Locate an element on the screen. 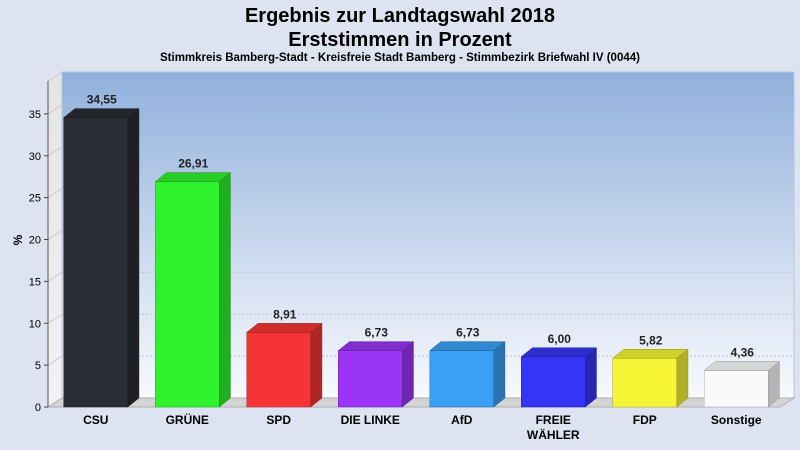 The width and height of the screenshot is (800, 450). category-label: SPD is located at coordinates (278, 420).